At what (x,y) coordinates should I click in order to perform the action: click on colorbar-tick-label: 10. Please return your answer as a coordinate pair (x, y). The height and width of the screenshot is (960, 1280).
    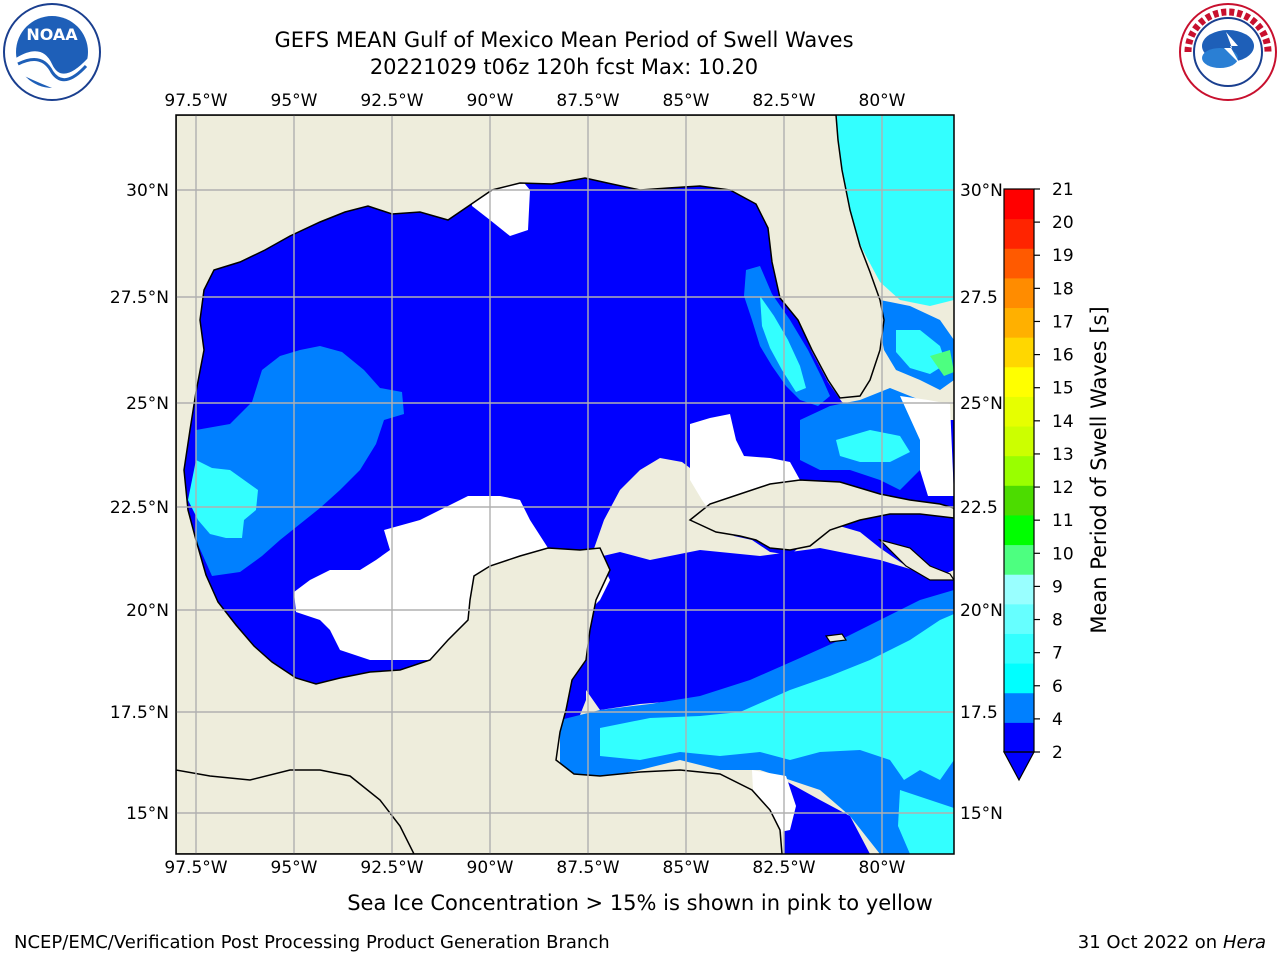
    Looking at the image, I should click on (1063, 554).